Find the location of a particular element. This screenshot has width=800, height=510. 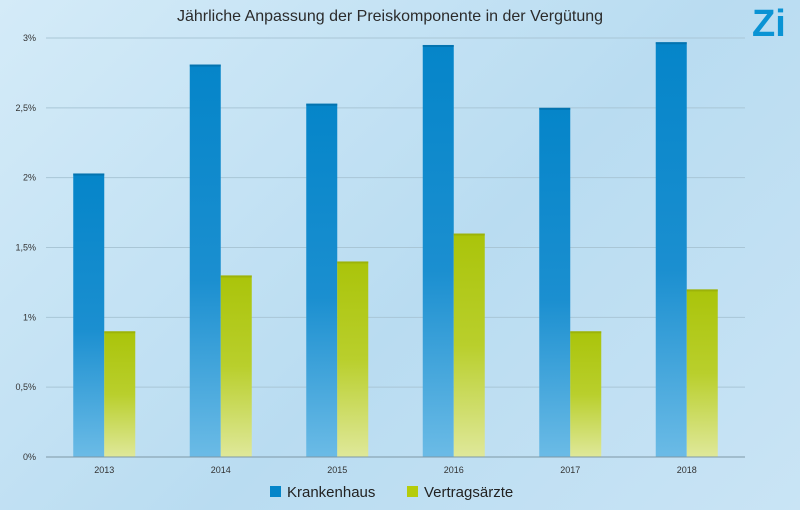

x-tick-label: 2014 is located at coordinates (221, 470).